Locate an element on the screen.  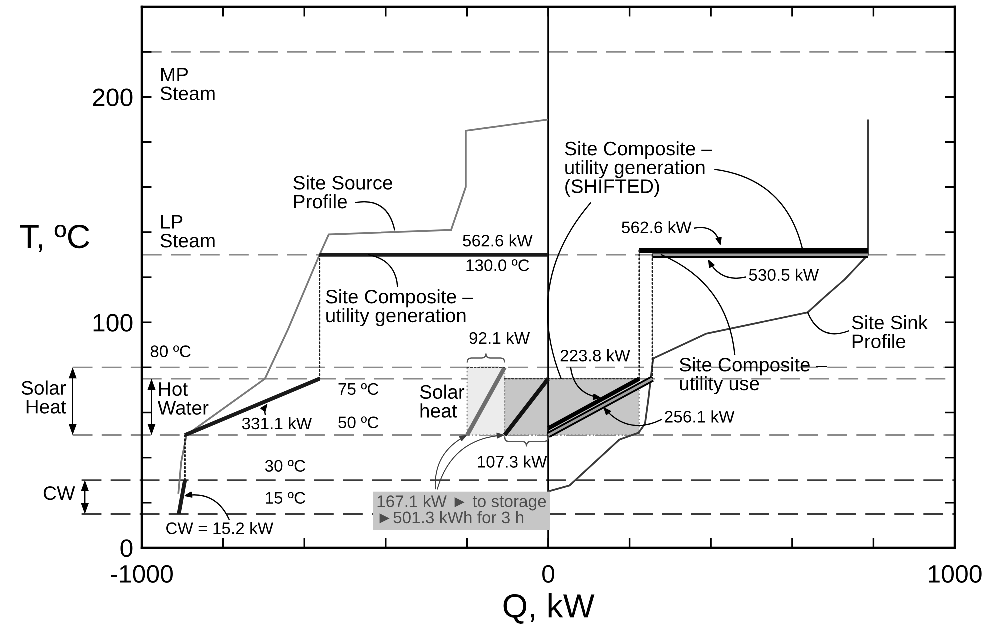
annotation: 92.1 kW is located at coordinates (500, 338).